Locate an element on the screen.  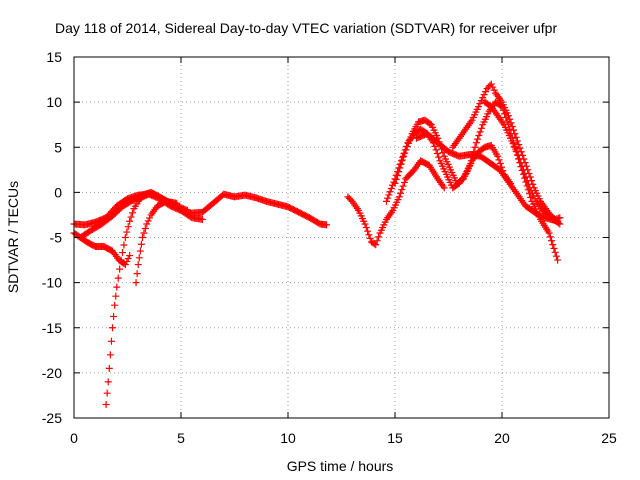
y-tick-label: 15 is located at coordinates (54, 57).